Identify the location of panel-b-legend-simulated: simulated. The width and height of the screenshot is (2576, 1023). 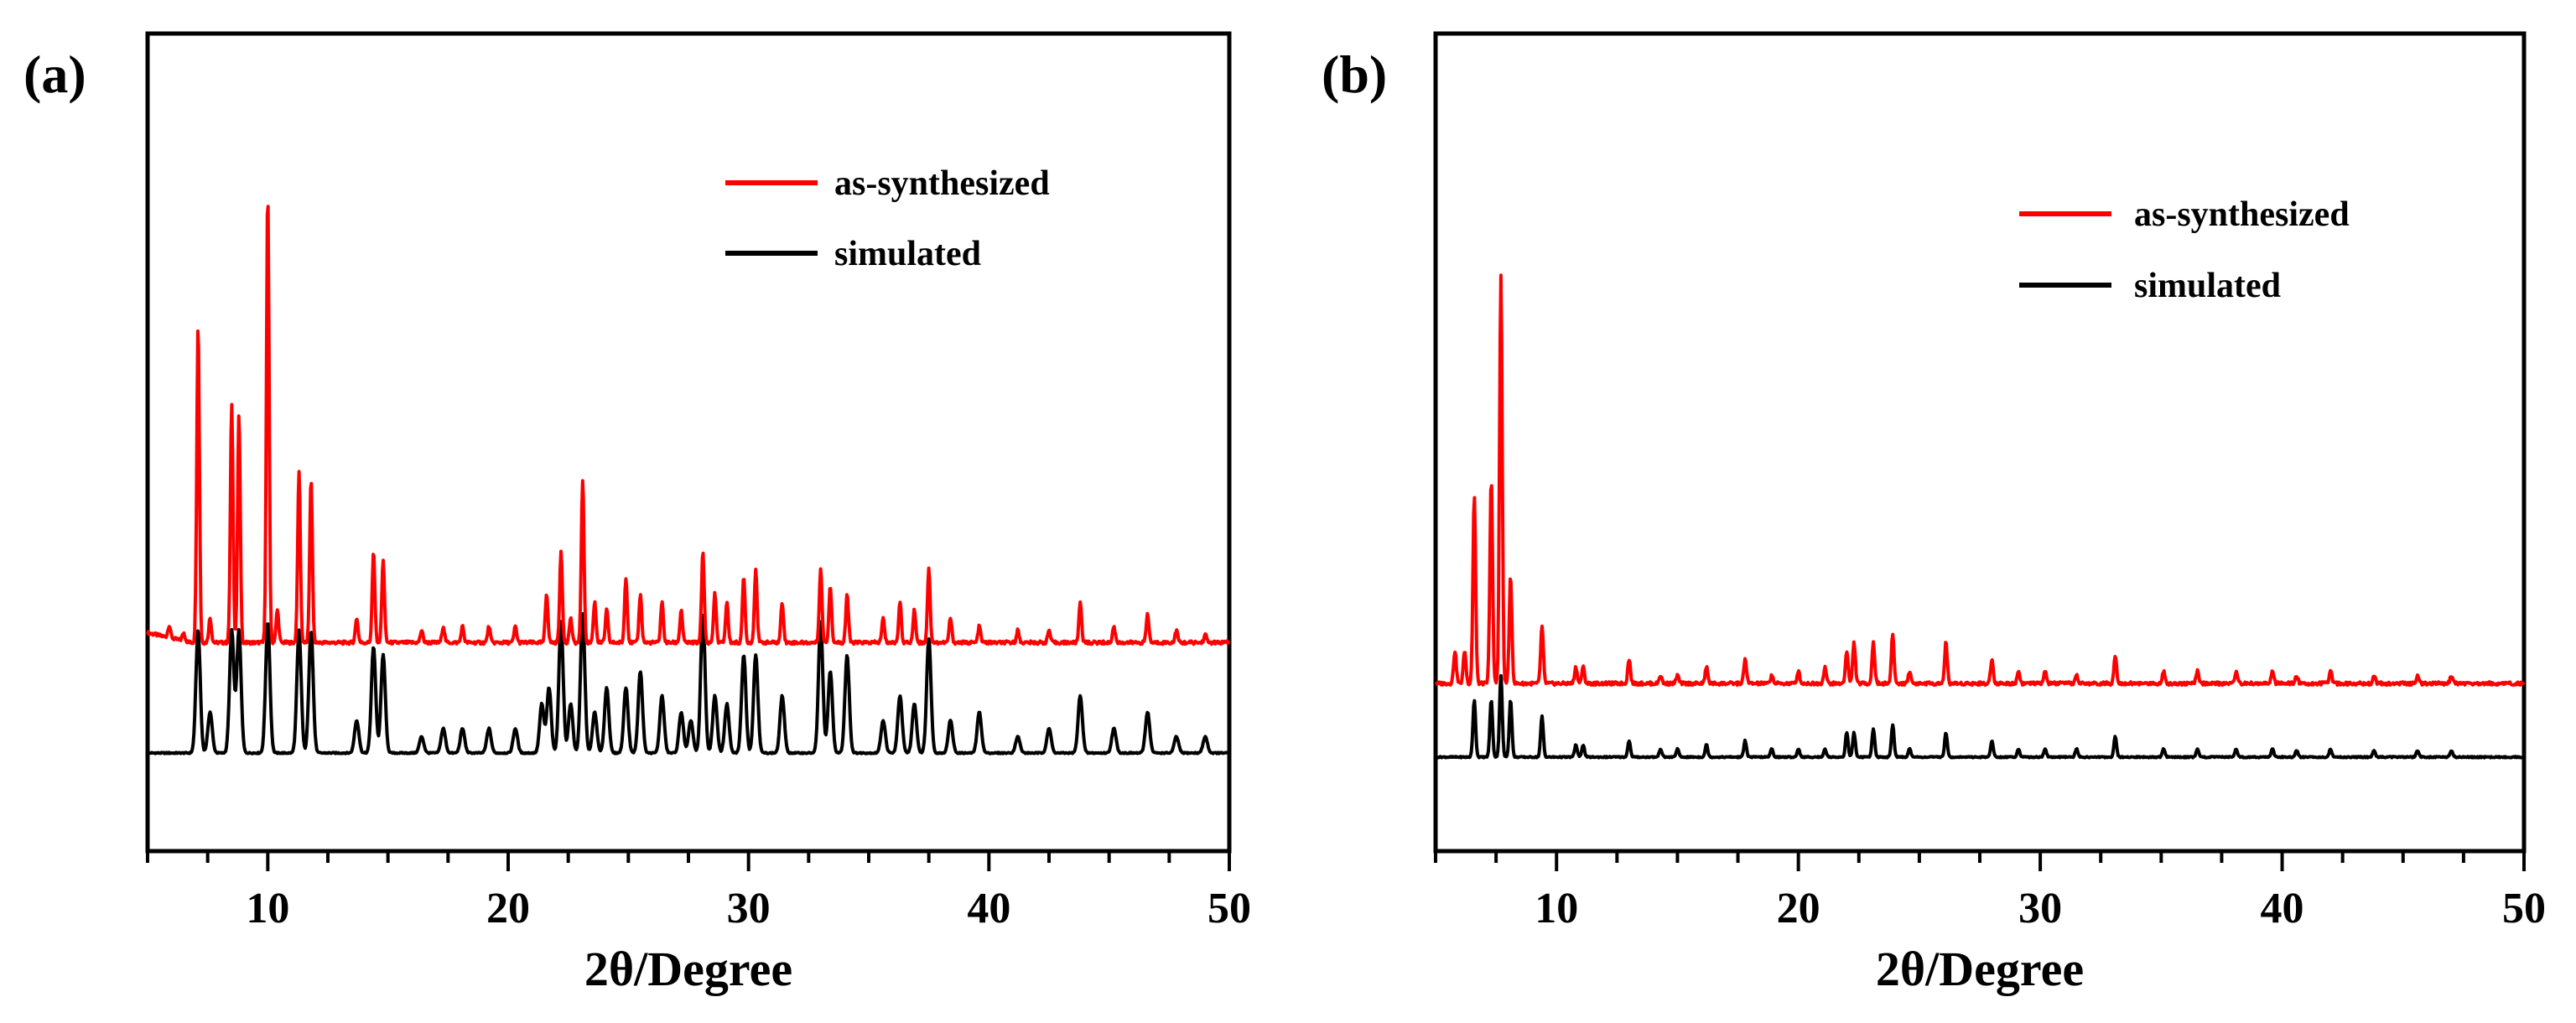
(2207, 286).